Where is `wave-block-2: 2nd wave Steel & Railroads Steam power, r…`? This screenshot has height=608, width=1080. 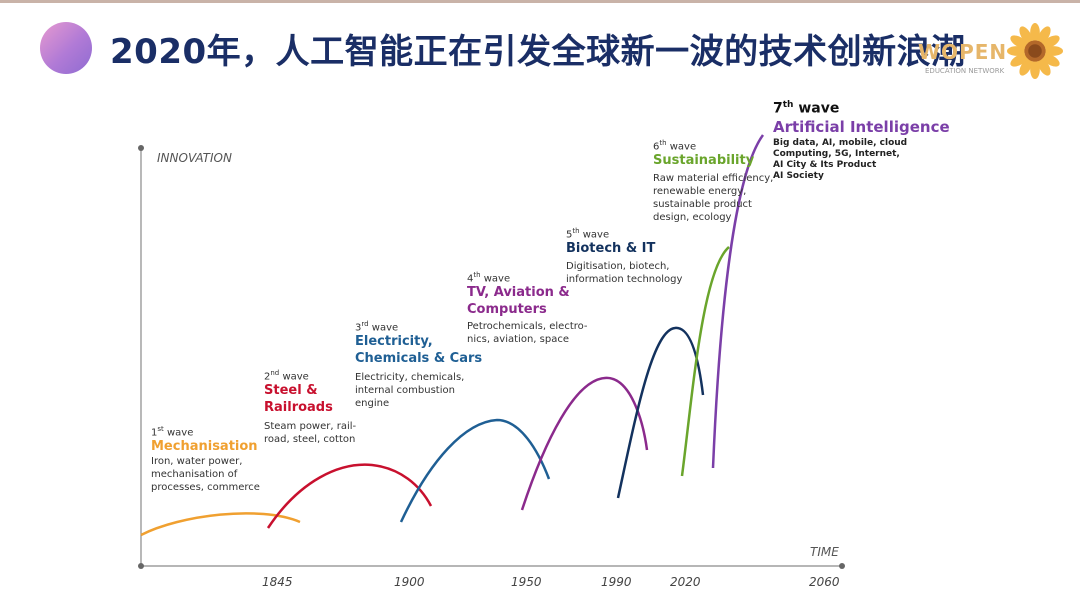
wave-block-2: 2nd wave Steel & Railroads Steam power, r… is located at coordinates (310, 407).